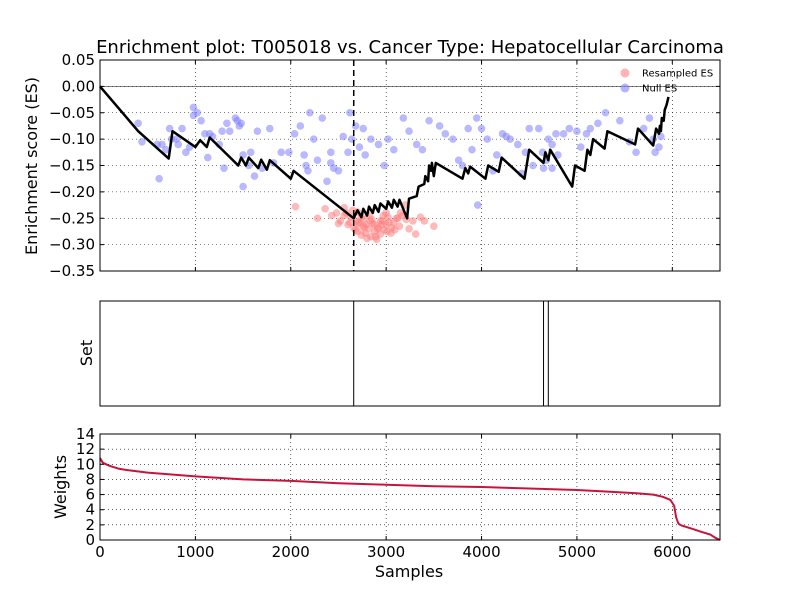 The width and height of the screenshot is (800, 600). Describe the element at coordinates (85, 464) in the screenshot. I see `y-tick-label: 10` at that location.